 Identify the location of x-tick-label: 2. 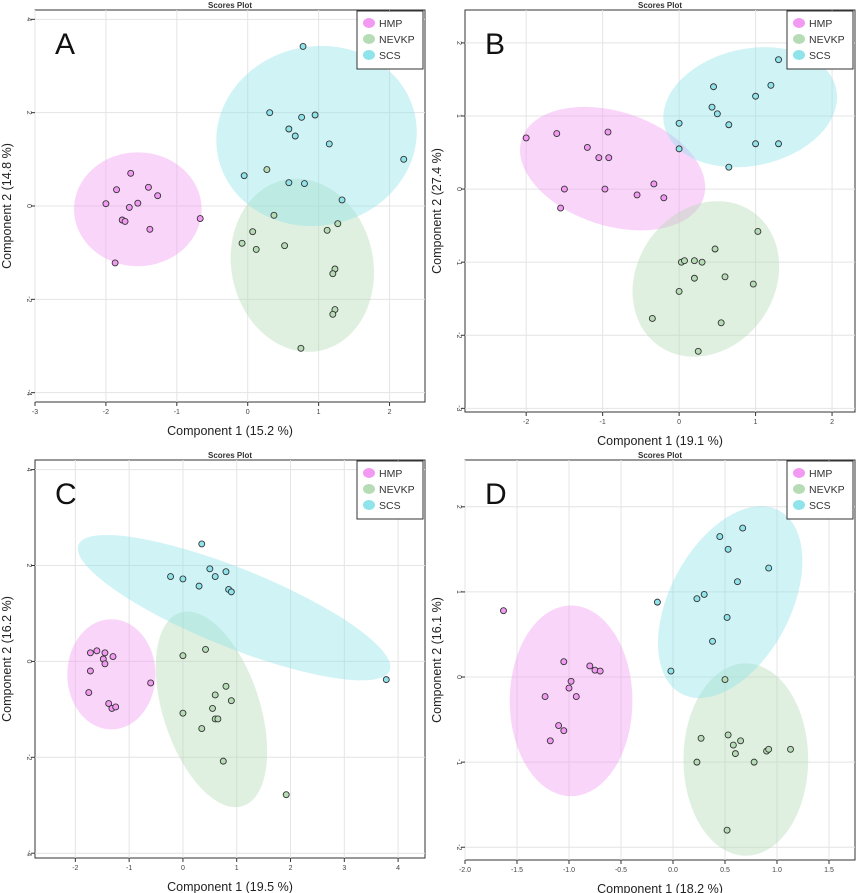
(390, 412).